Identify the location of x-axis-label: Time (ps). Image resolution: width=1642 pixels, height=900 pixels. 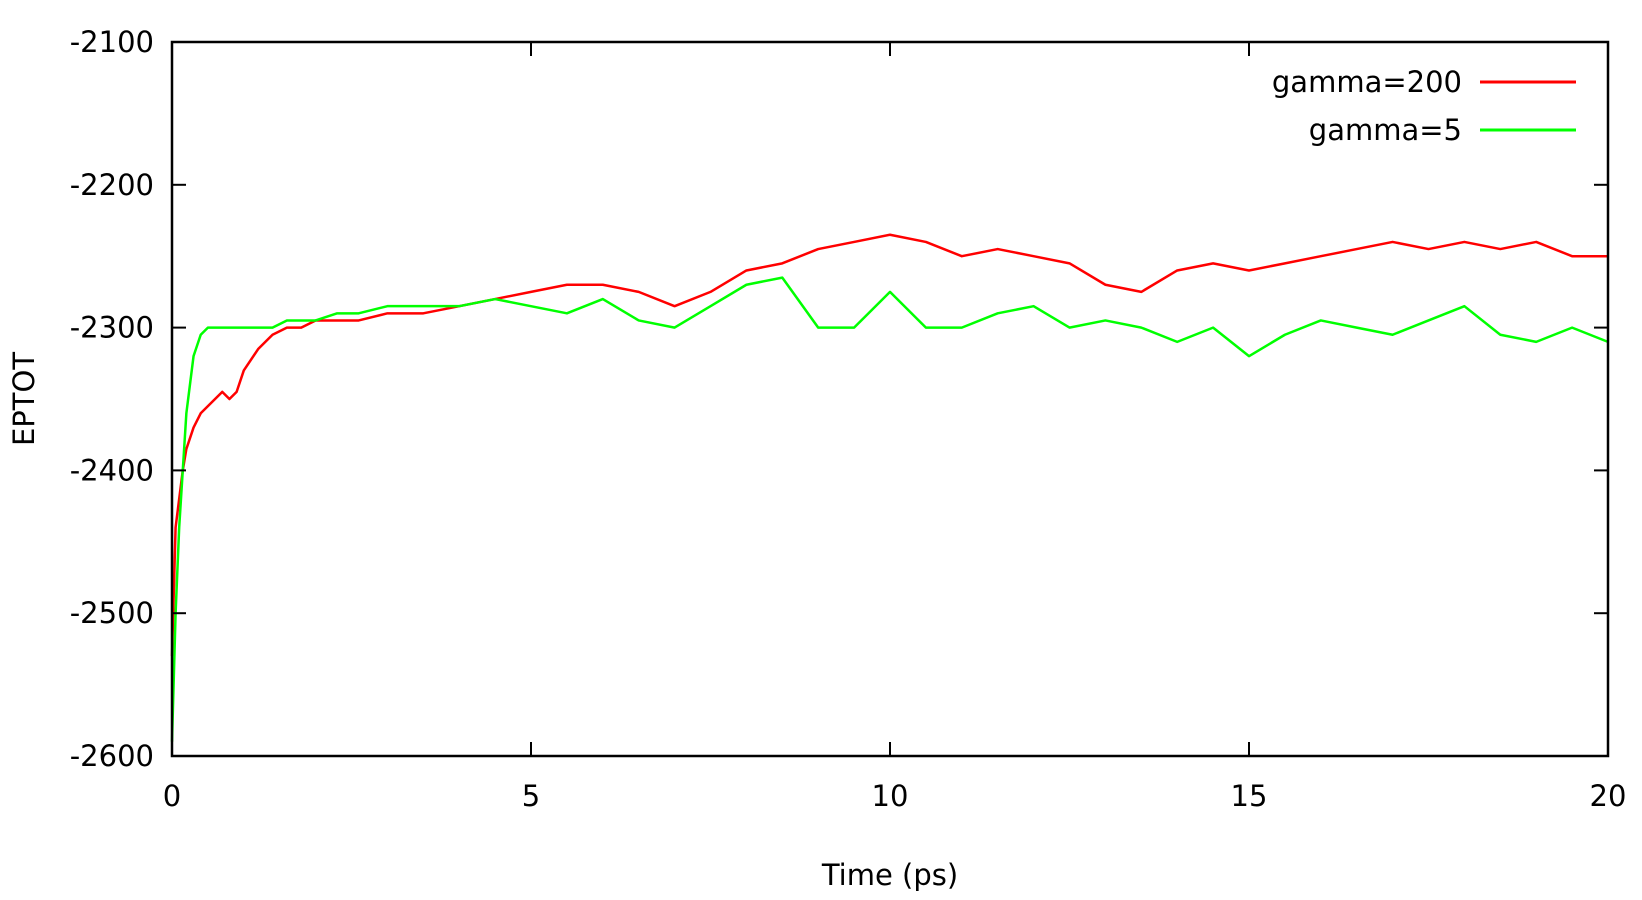
(889, 875).